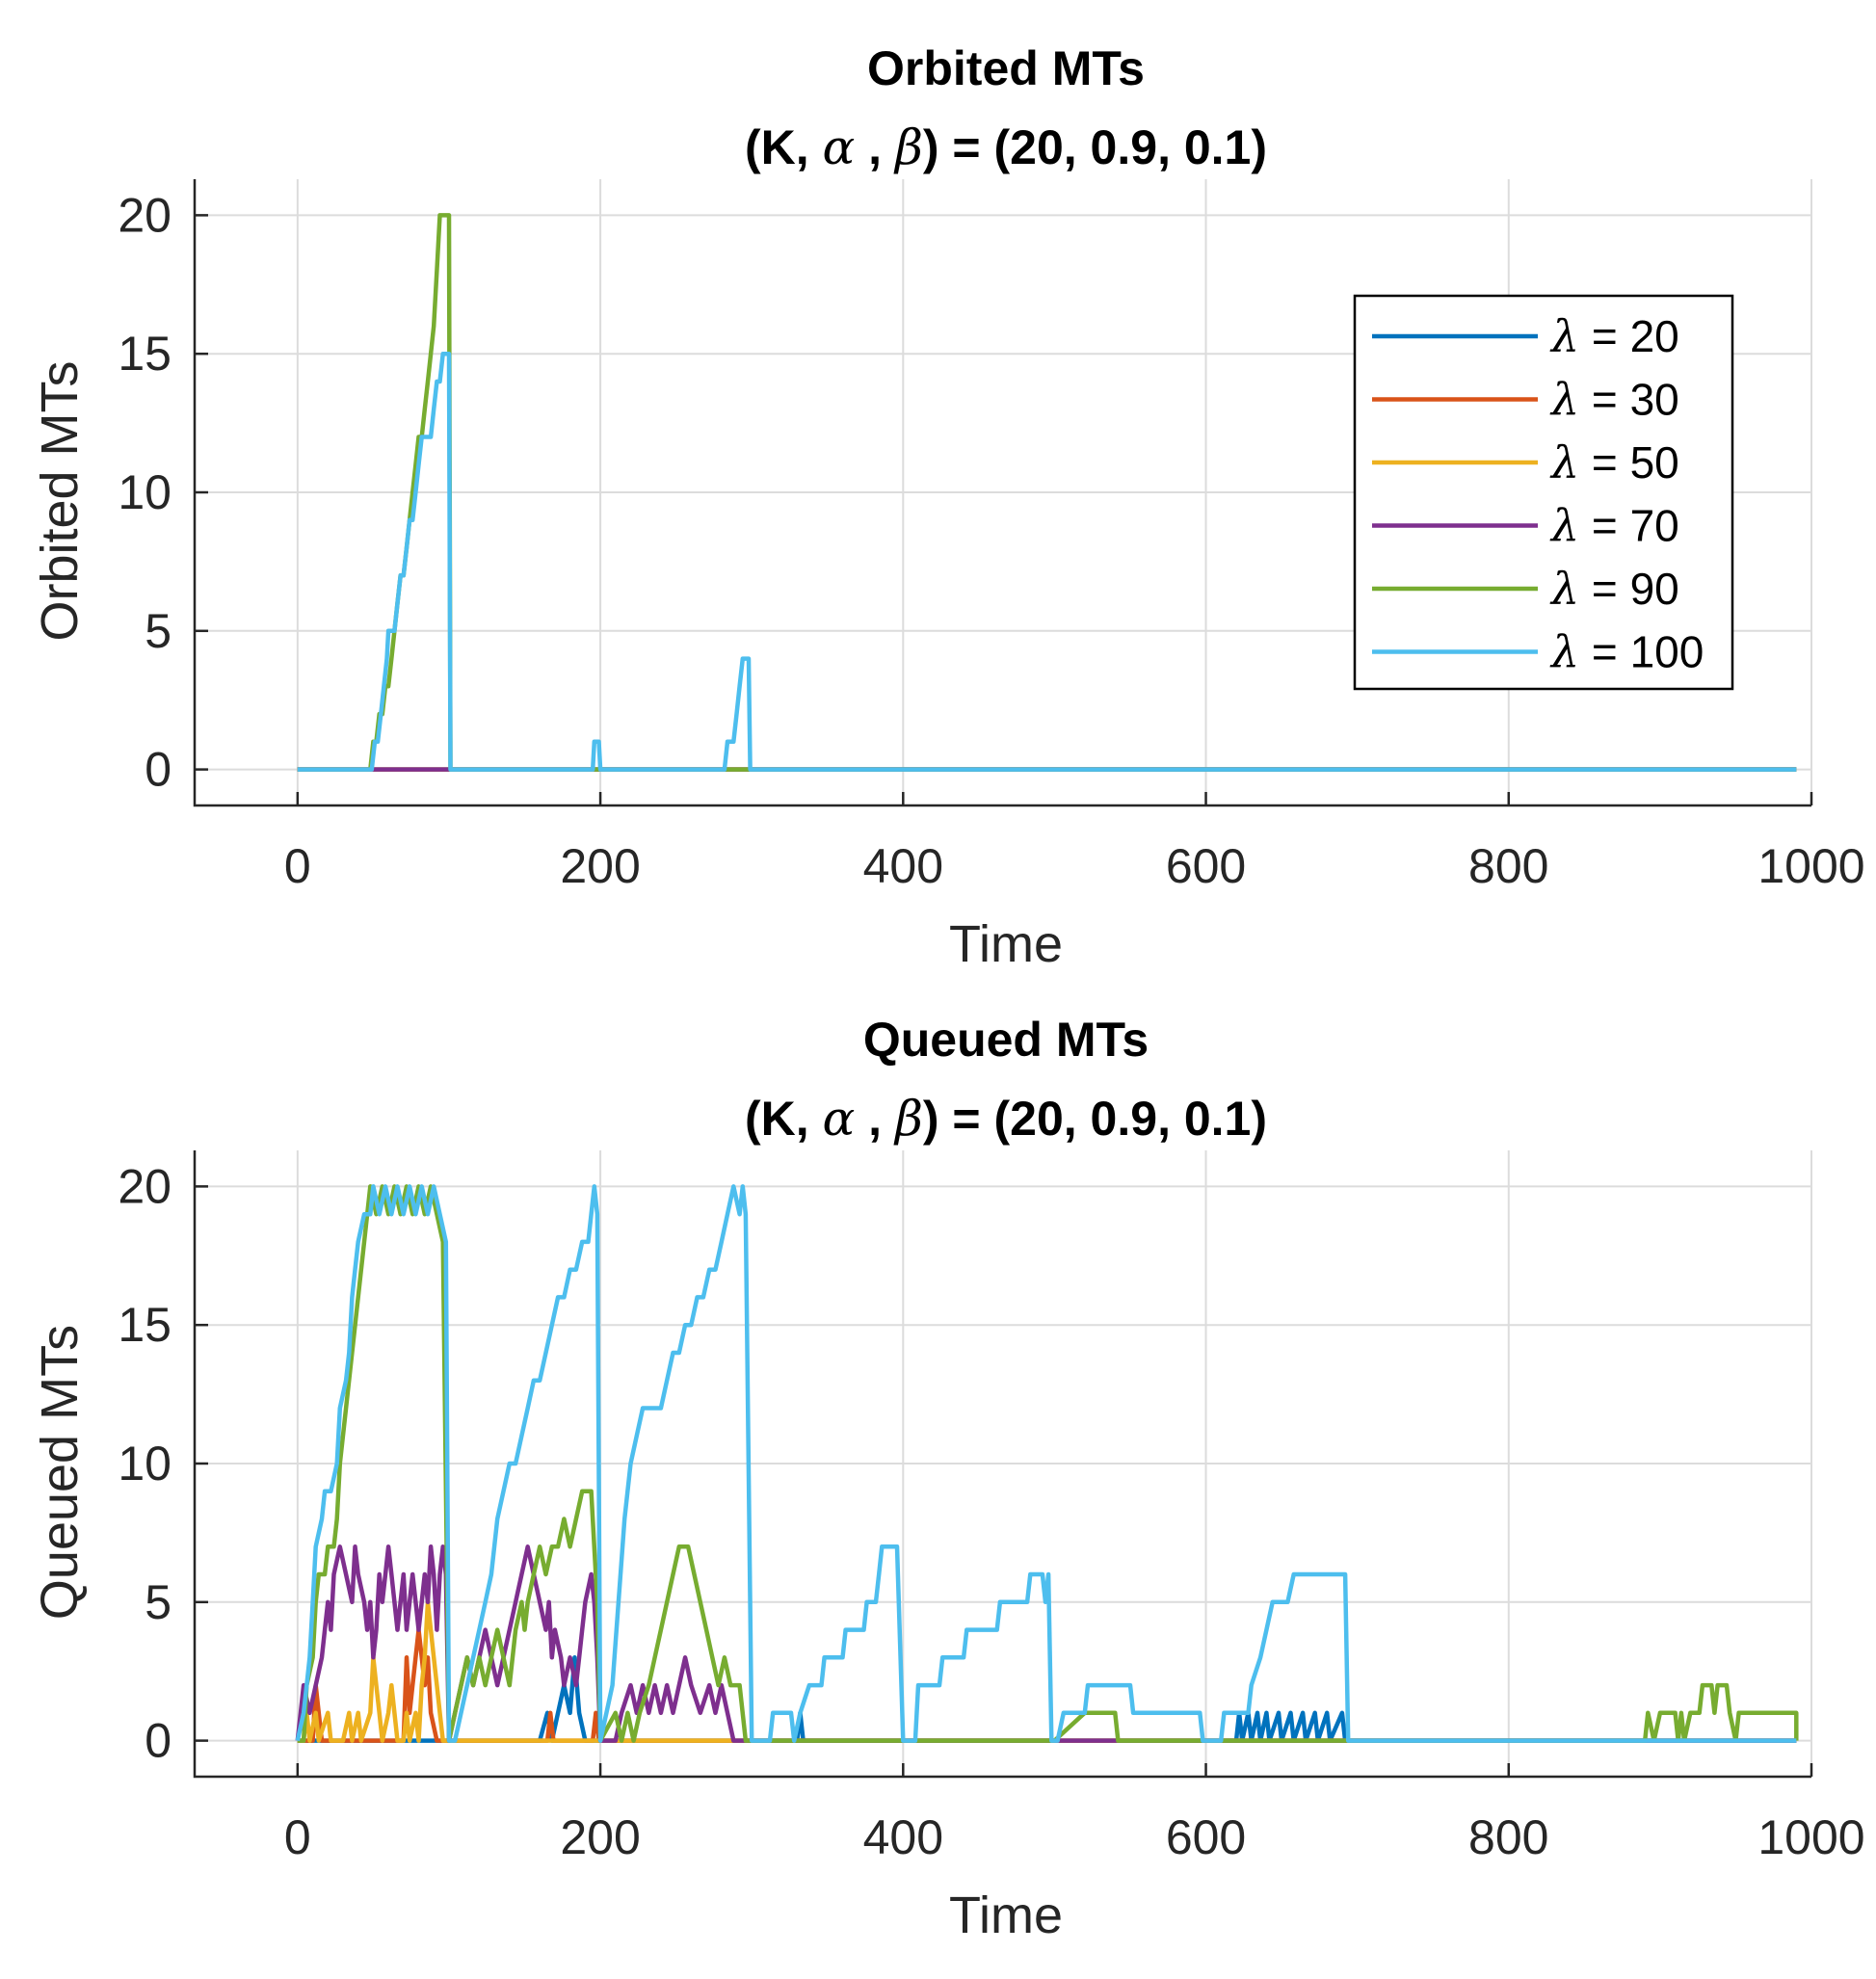  I want to click on legend-label-0: λ = 20, so click(1614, 336).